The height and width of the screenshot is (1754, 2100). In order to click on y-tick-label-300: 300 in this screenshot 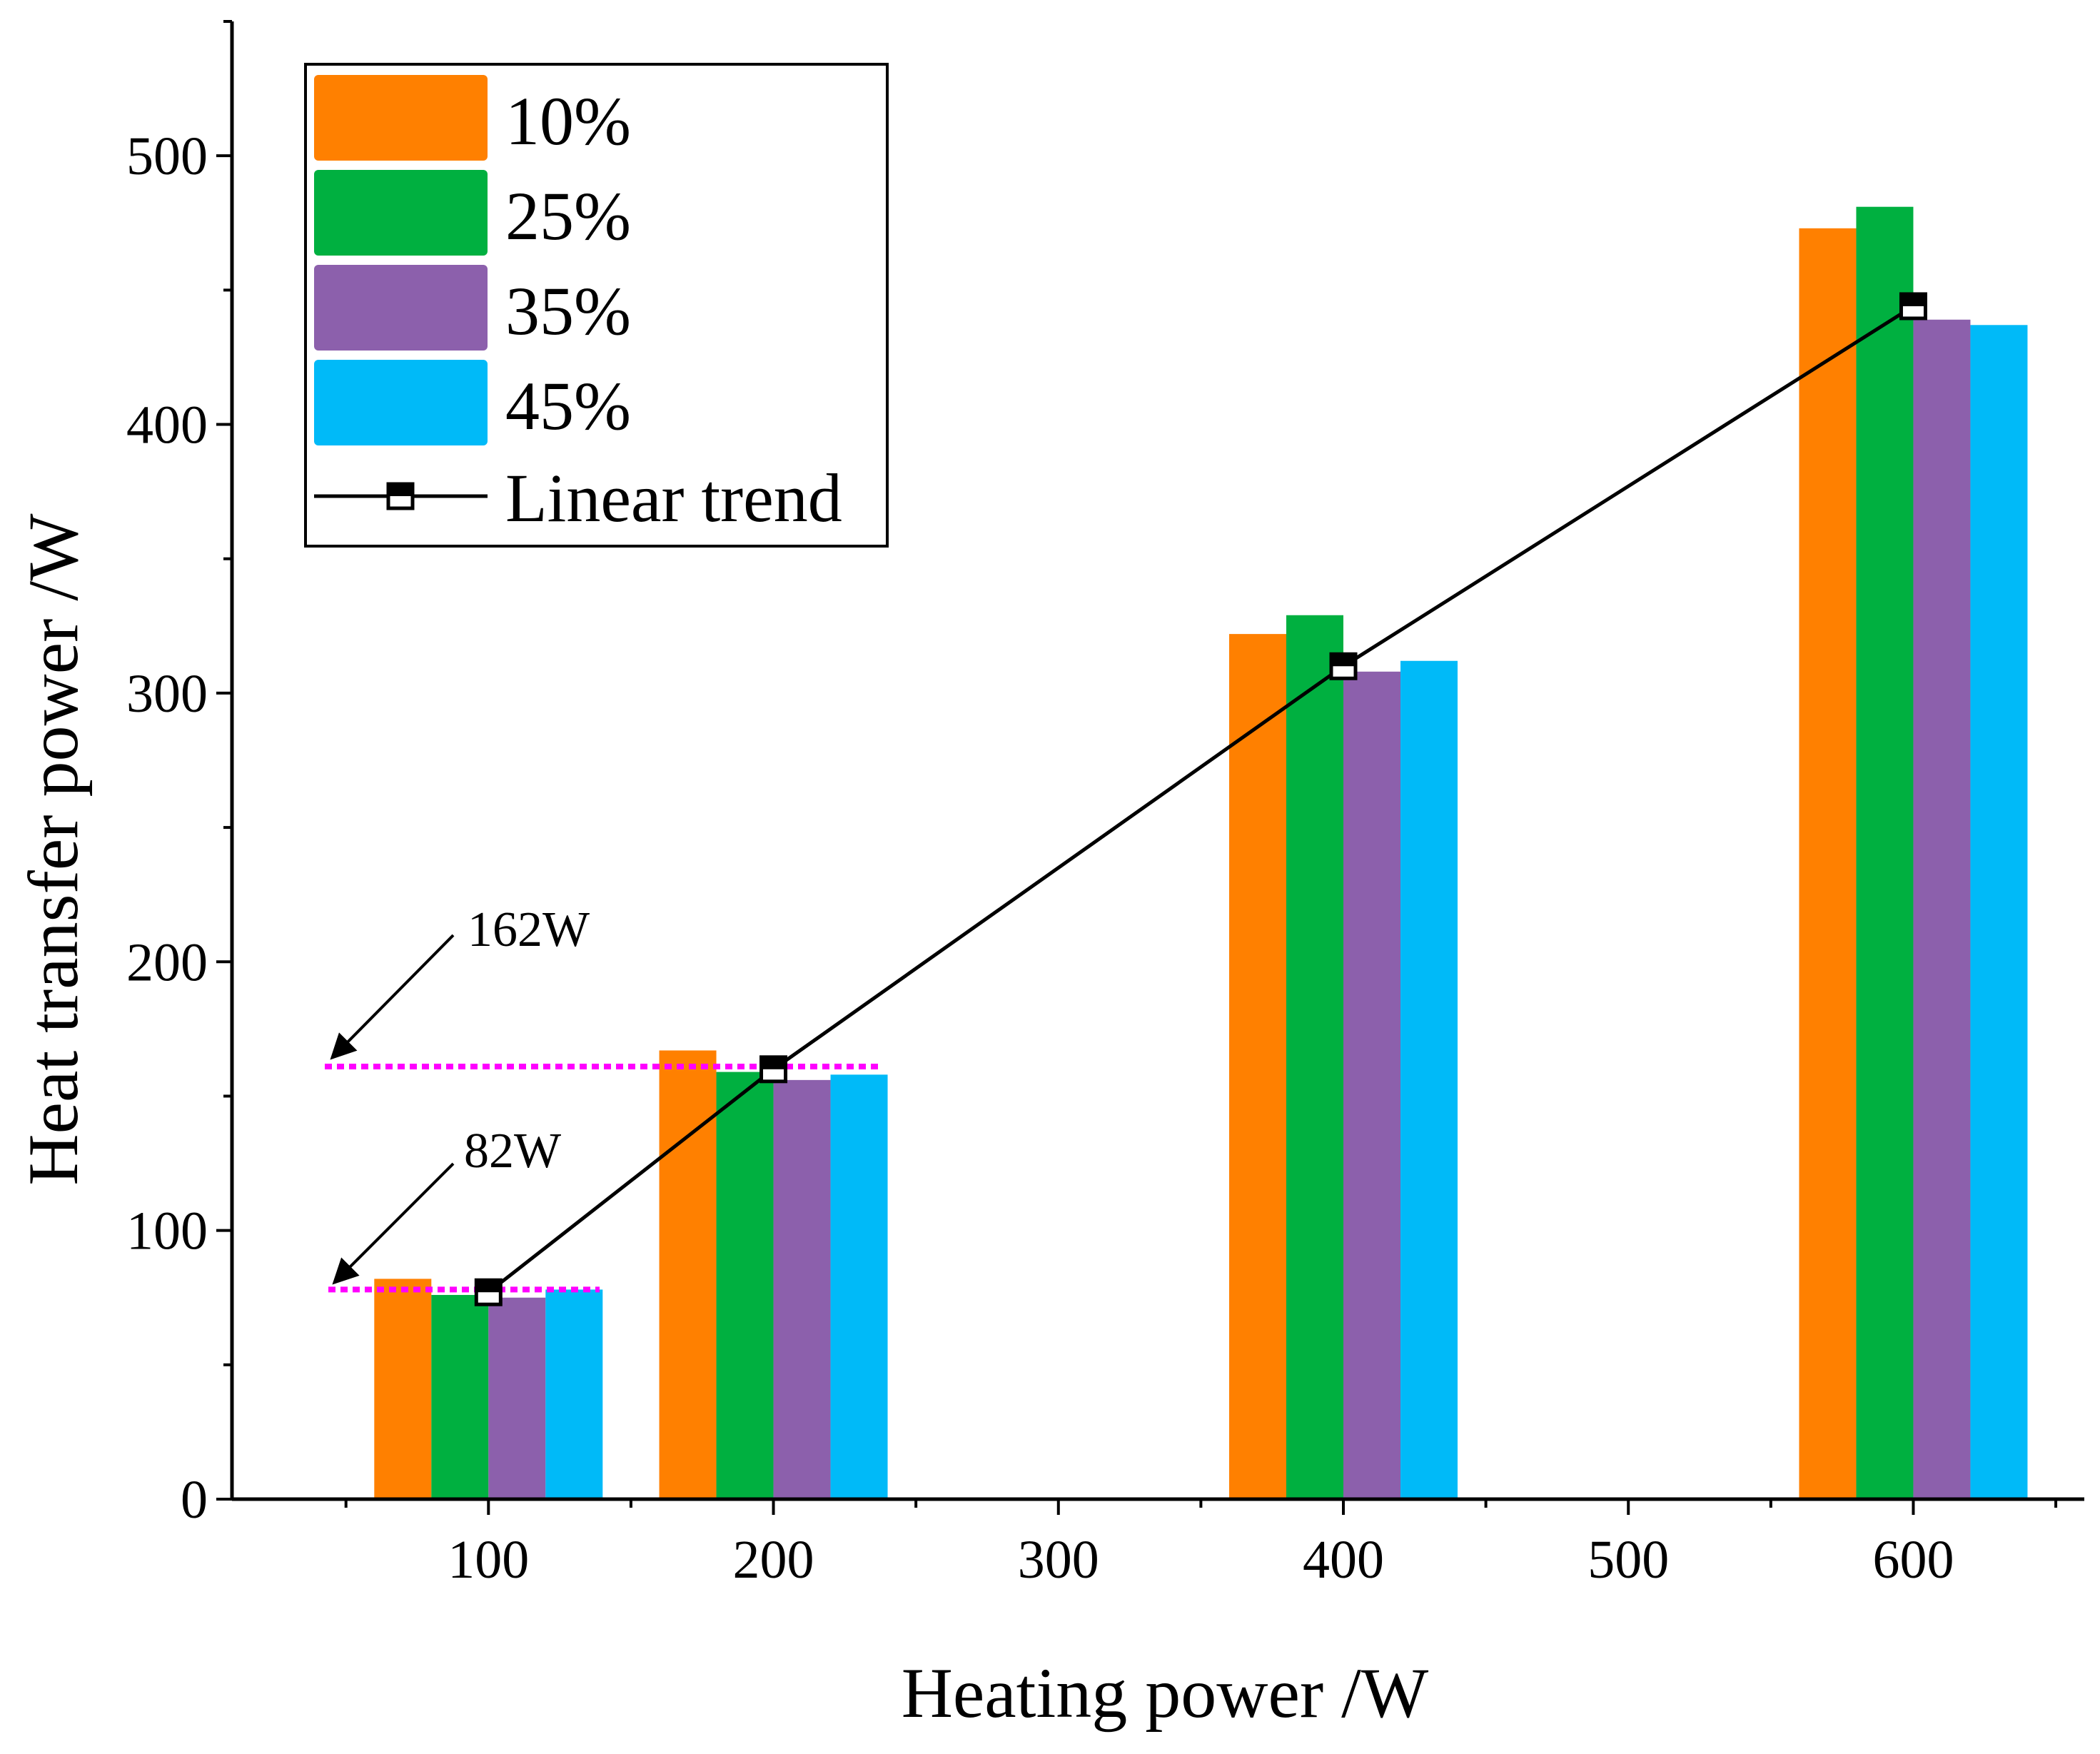, I will do `click(167, 694)`.